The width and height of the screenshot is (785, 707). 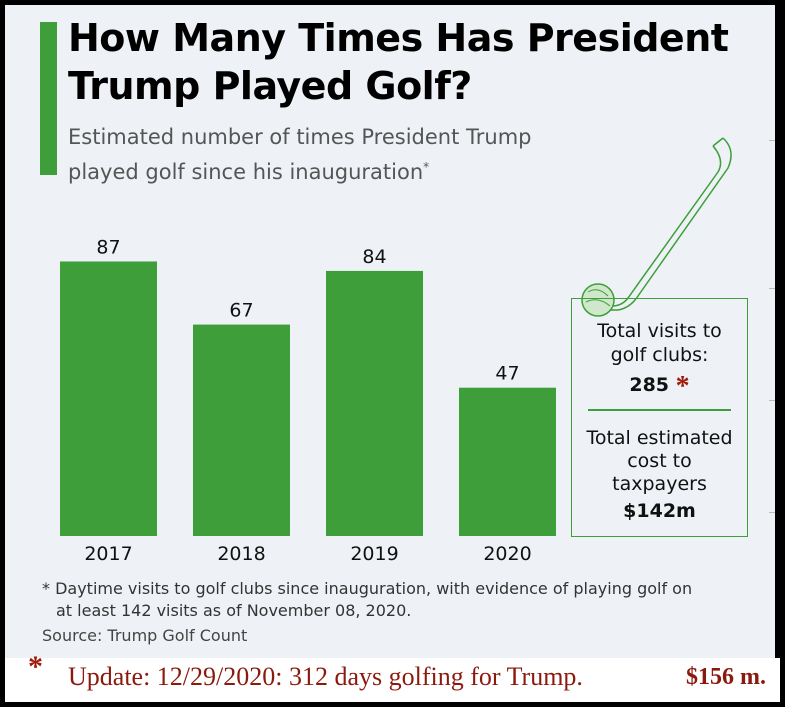 What do you see at coordinates (145, 635) in the screenshot?
I see `source-note: Source: Trump Golf Count` at bounding box center [145, 635].